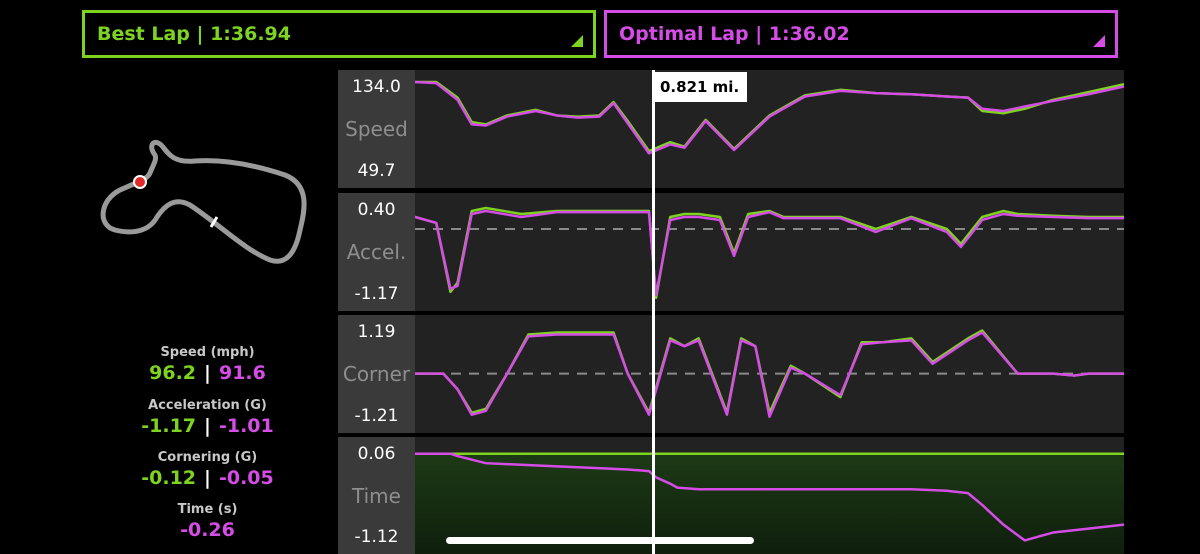 Image resolution: width=1200 pixels, height=554 pixels. What do you see at coordinates (169, 426) in the screenshot?
I see `stat-best-value: -1.17` at bounding box center [169, 426].